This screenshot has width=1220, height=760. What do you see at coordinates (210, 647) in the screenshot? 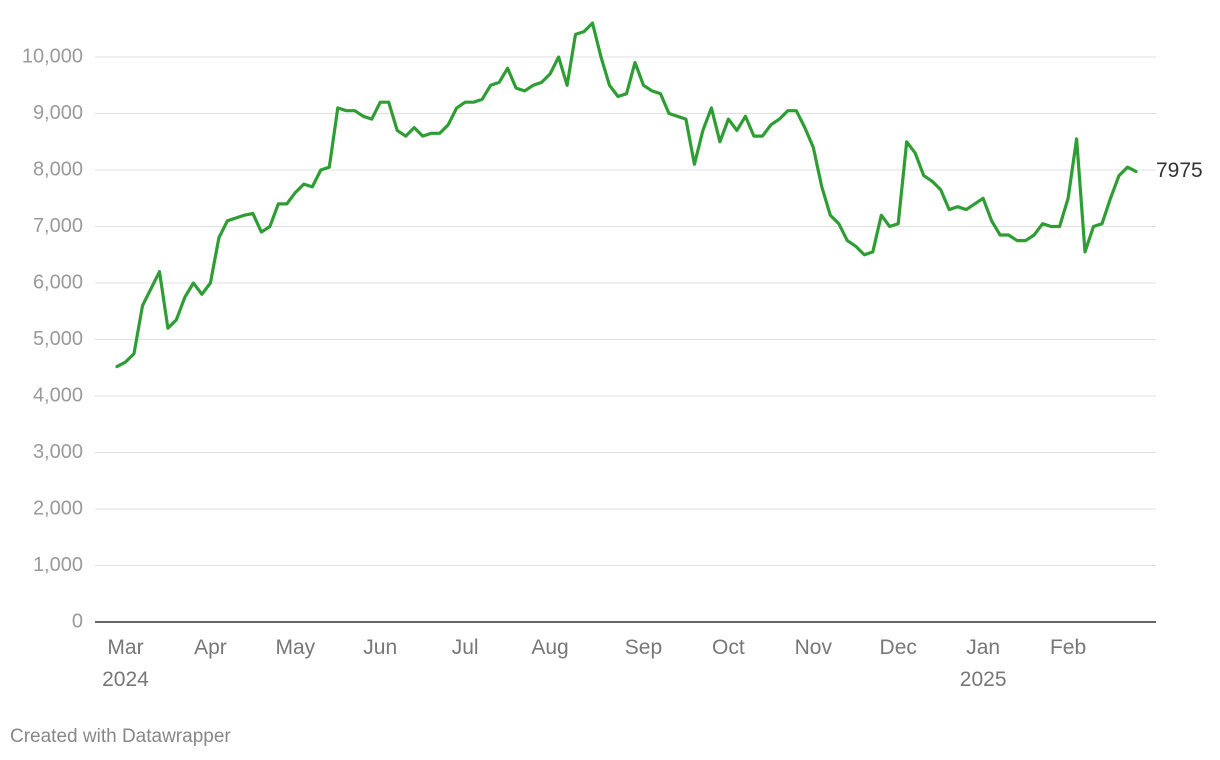
I see `x-tick-label: Apr` at bounding box center [210, 647].